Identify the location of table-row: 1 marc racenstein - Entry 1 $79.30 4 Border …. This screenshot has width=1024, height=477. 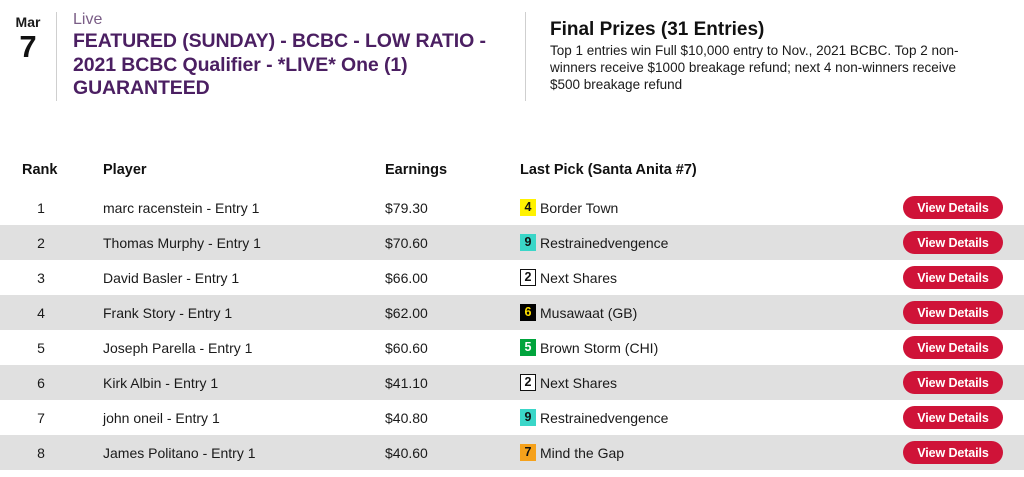
(512, 207).